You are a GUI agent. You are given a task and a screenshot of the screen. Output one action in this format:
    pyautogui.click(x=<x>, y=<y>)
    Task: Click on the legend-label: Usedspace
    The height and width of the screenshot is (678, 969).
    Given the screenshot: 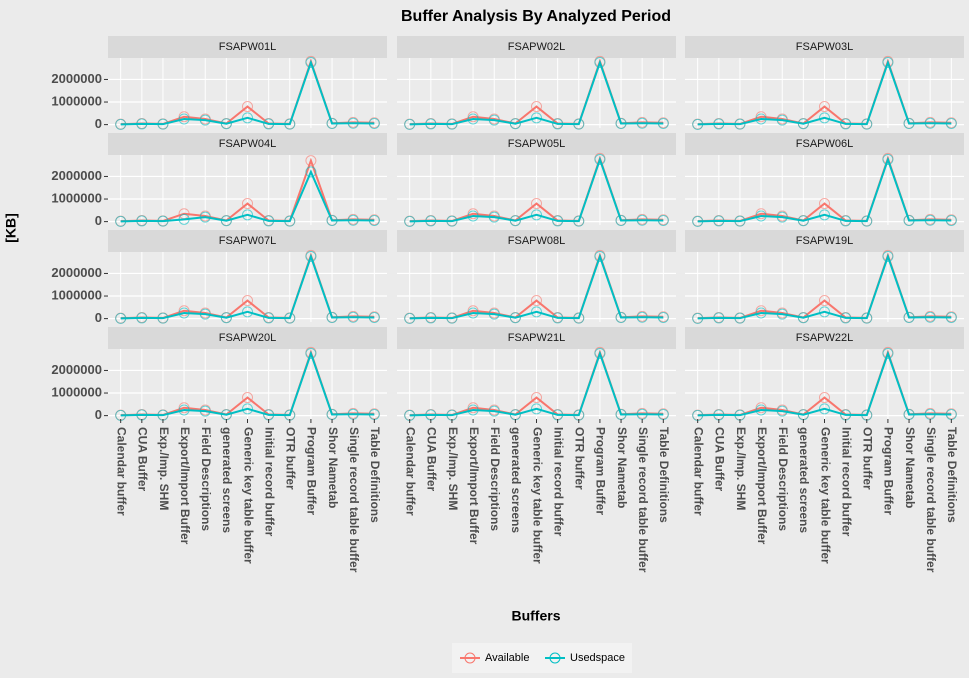 What is the action you would take?
    pyautogui.click(x=597, y=658)
    